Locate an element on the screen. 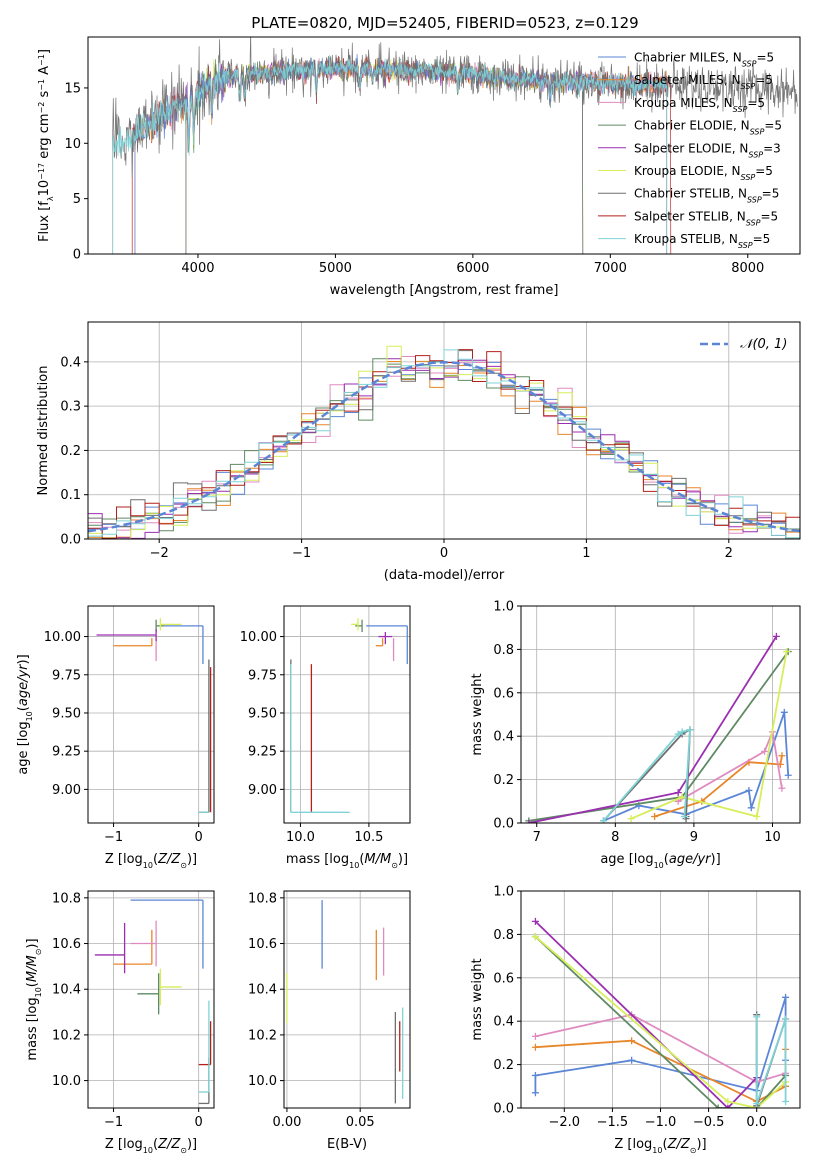 Image resolution: width=819 pixels, height=1170 pixels. y-tick-label: 10.2 is located at coordinates (66, 1035).